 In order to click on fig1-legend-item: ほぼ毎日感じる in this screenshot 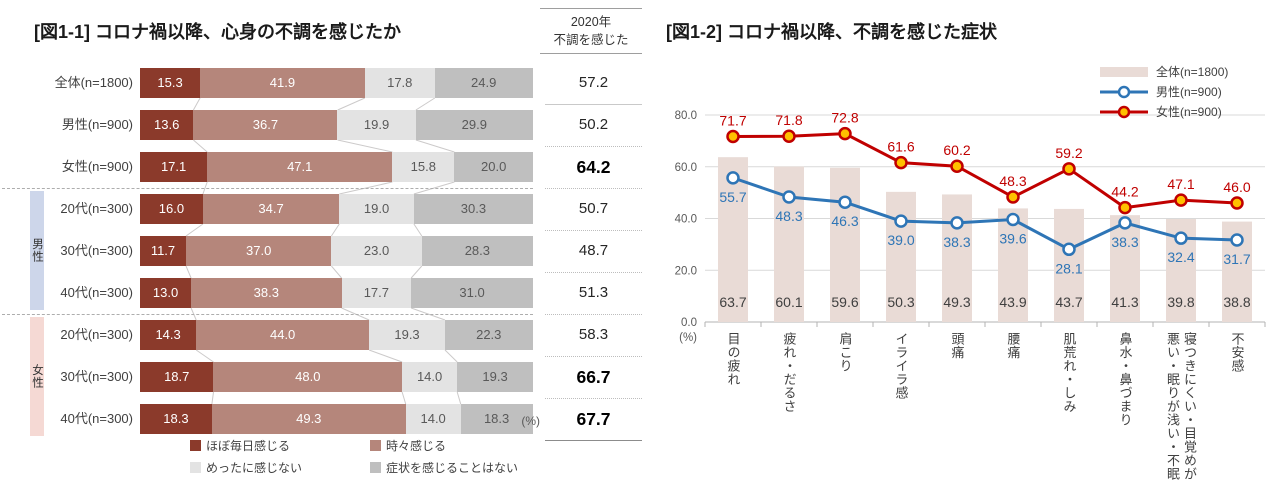, I will do `click(280, 445)`.